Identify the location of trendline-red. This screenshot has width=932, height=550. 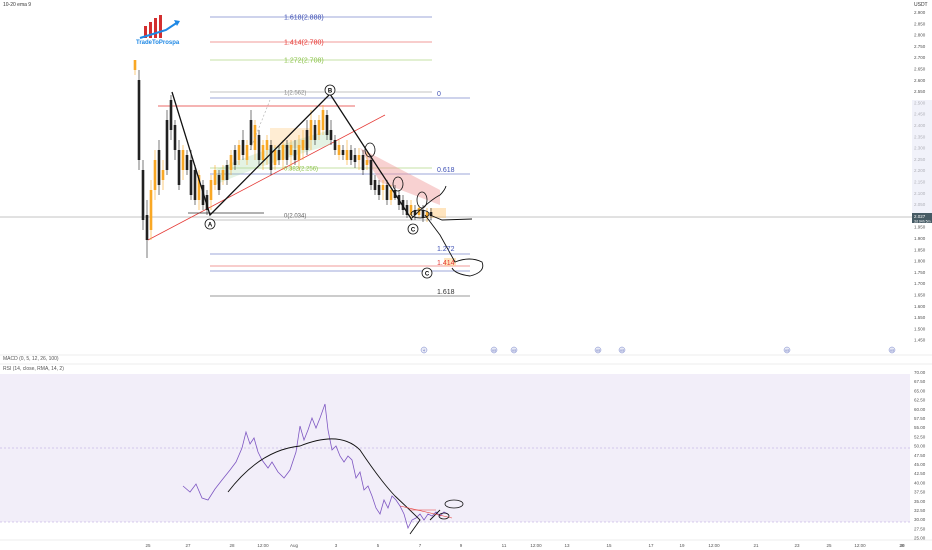
(266, 177).